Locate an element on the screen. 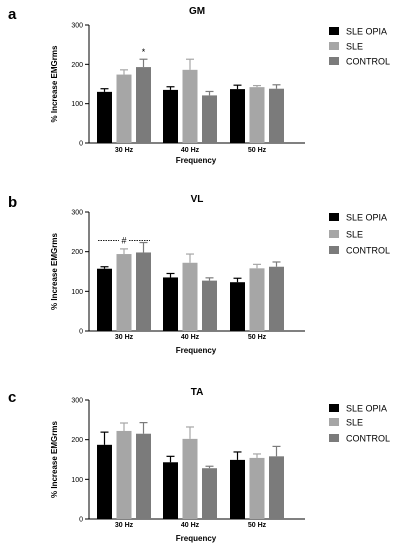  panel-letter: c is located at coordinates (12, 397).